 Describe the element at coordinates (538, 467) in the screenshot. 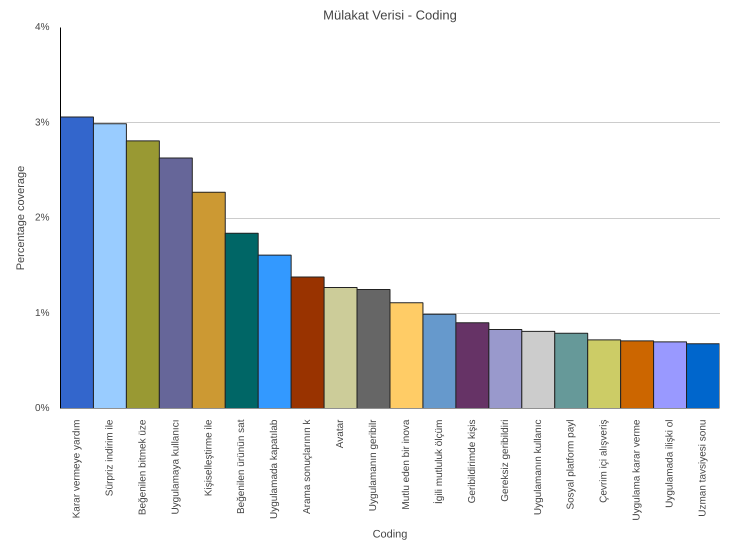

I see `x-tick-label: Uygulamanın kullanıc` at that location.